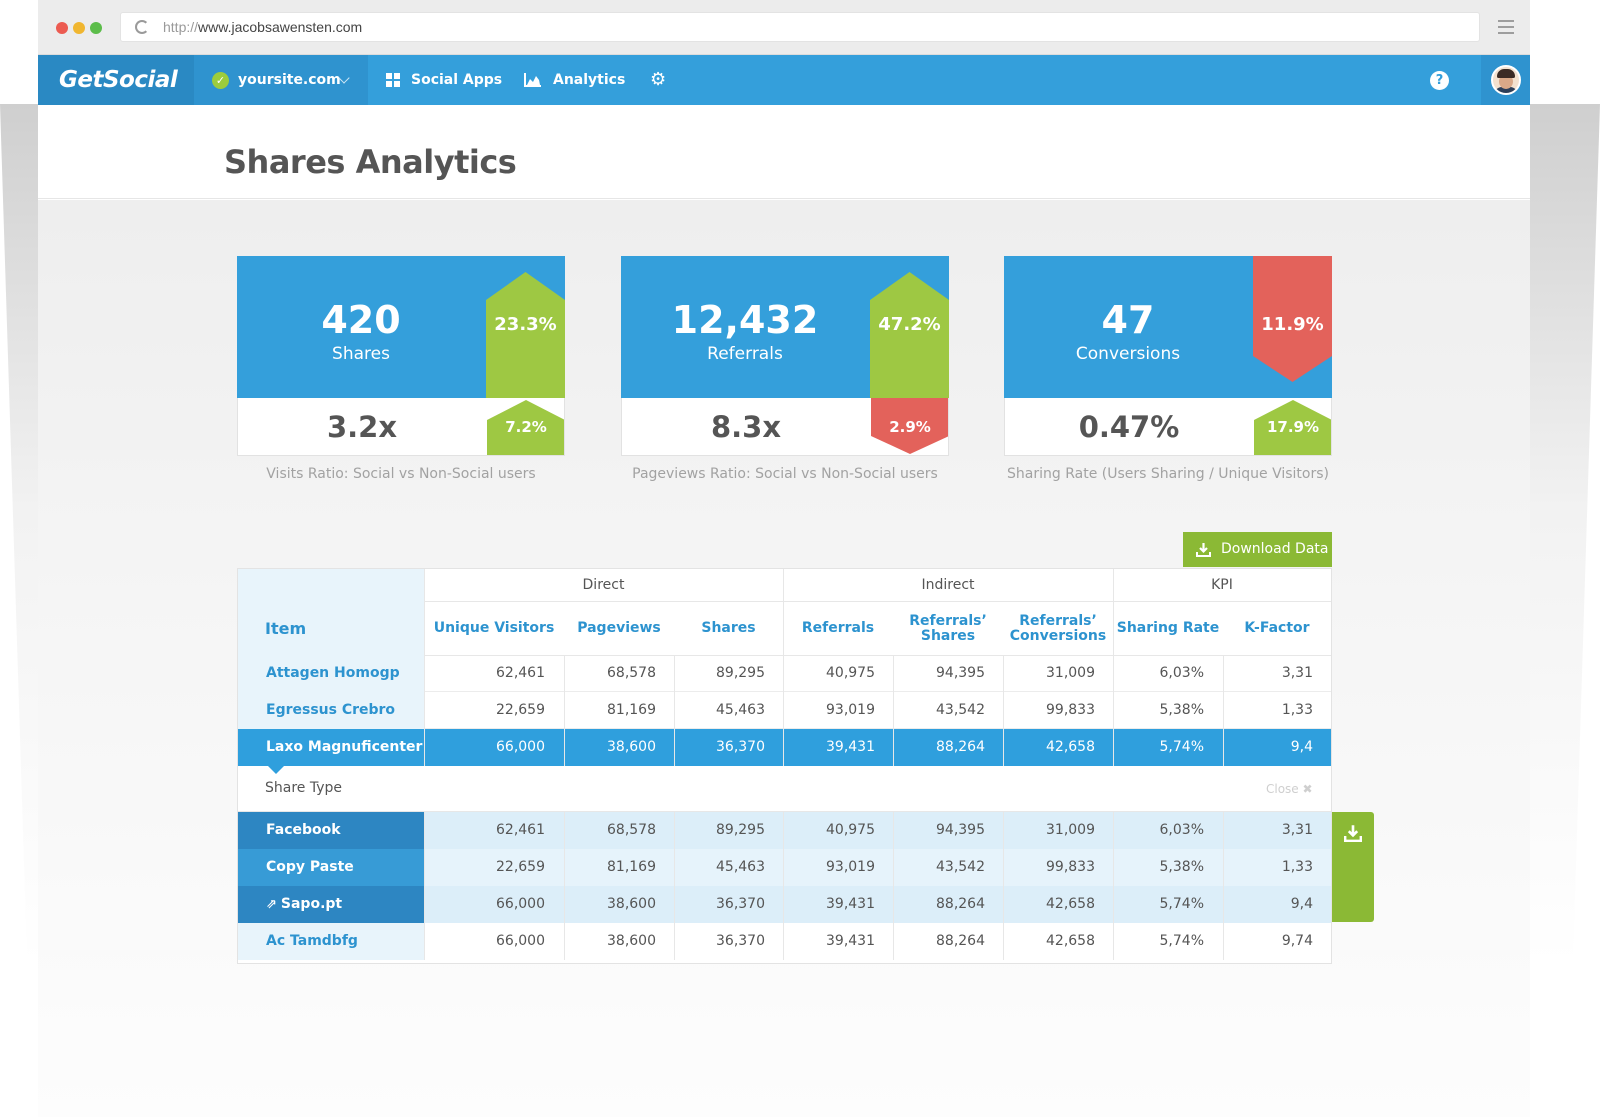 This screenshot has height=1117, width=1600. Describe the element at coordinates (79, 28) in the screenshot. I see `minimize-window-button` at that location.